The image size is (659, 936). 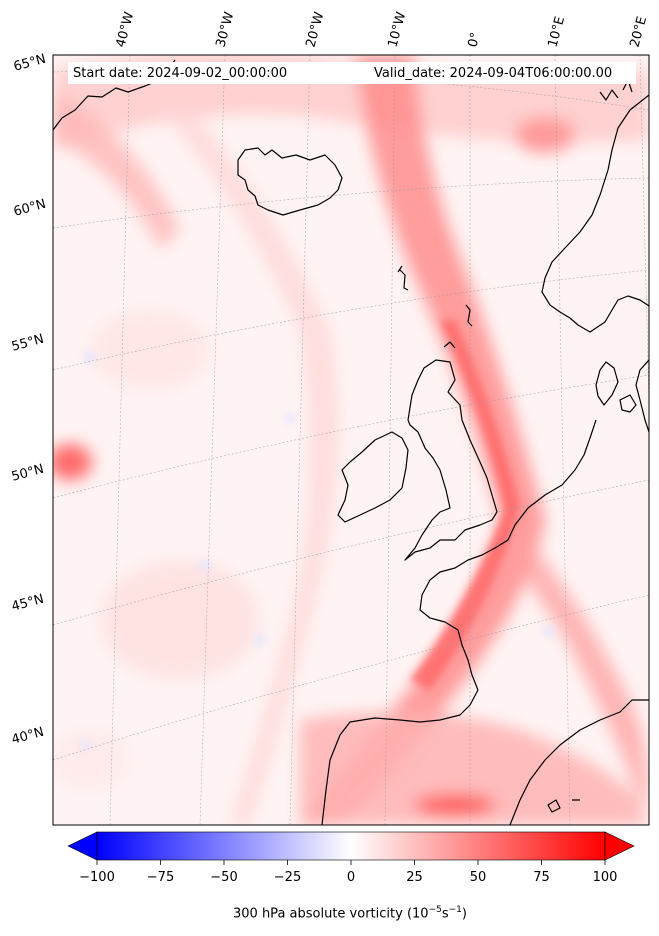 I want to click on coast-netherlands-germany, so click(x=552, y=480).